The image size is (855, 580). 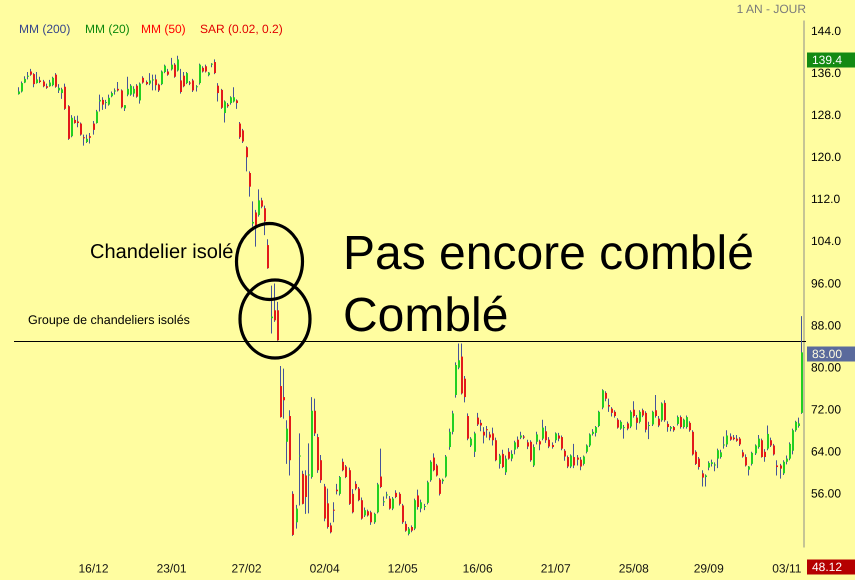 I want to click on annotation: Pas encore comblé, so click(x=548, y=253).